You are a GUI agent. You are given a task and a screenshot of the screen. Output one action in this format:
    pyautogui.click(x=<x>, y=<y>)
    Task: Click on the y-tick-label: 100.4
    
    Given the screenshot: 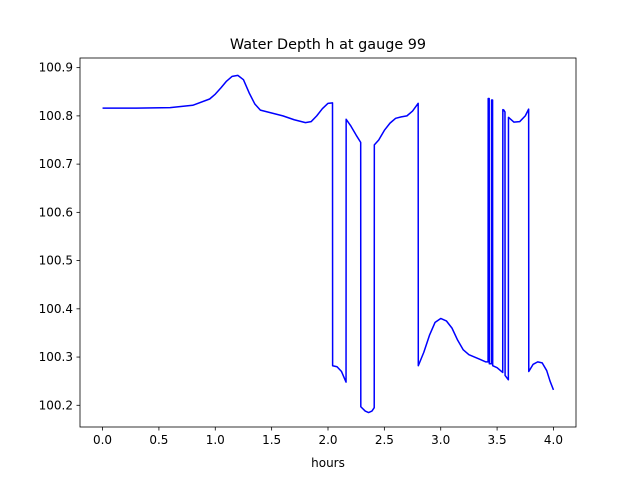 What is the action you would take?
    pyautogui.click(x=56, y=309)
    